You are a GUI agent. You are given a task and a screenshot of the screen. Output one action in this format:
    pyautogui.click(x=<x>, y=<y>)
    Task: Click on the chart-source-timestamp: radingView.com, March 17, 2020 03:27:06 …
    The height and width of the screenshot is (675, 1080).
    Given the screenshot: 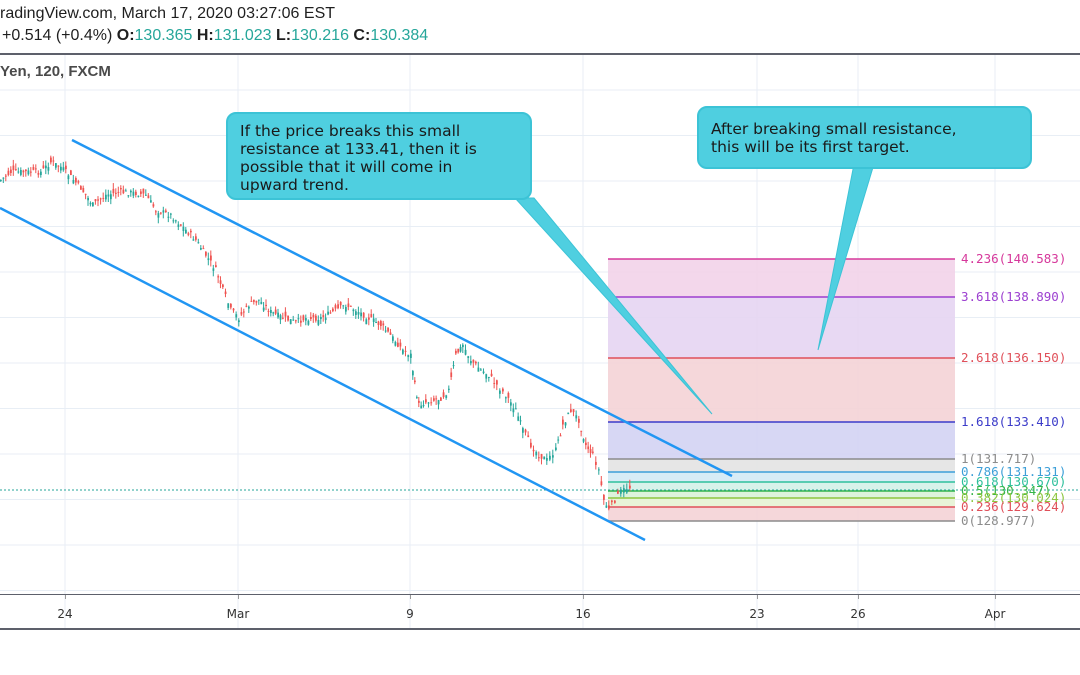 What is the action you would take?
    pyautogui.click(x=168, y=13)
    